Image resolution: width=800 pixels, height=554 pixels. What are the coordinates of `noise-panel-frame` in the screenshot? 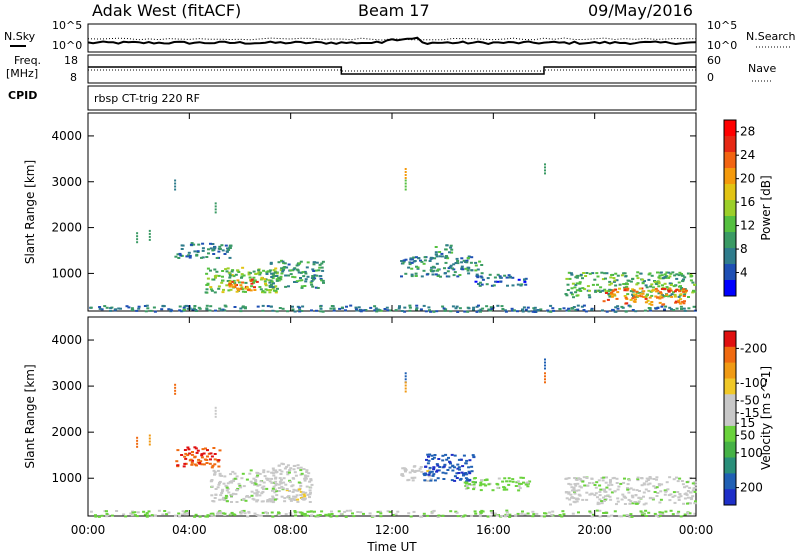 It's located at (392, 38).